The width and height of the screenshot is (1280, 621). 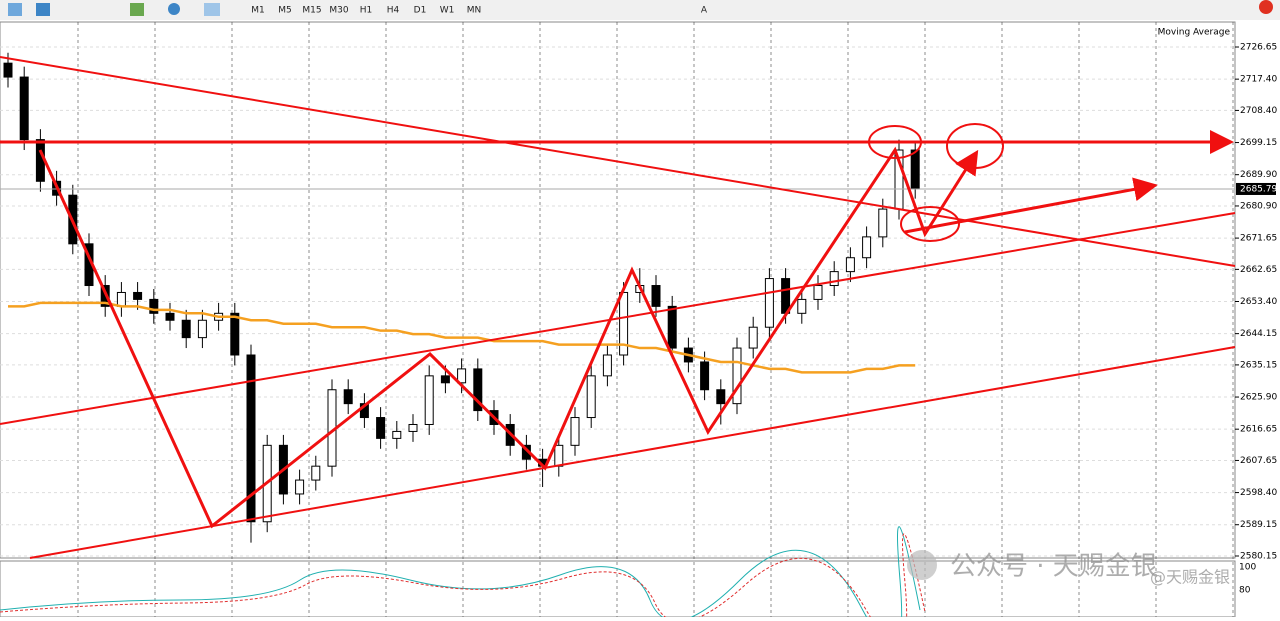 I want to click on last-price-box, so click(x=1256, y=188).